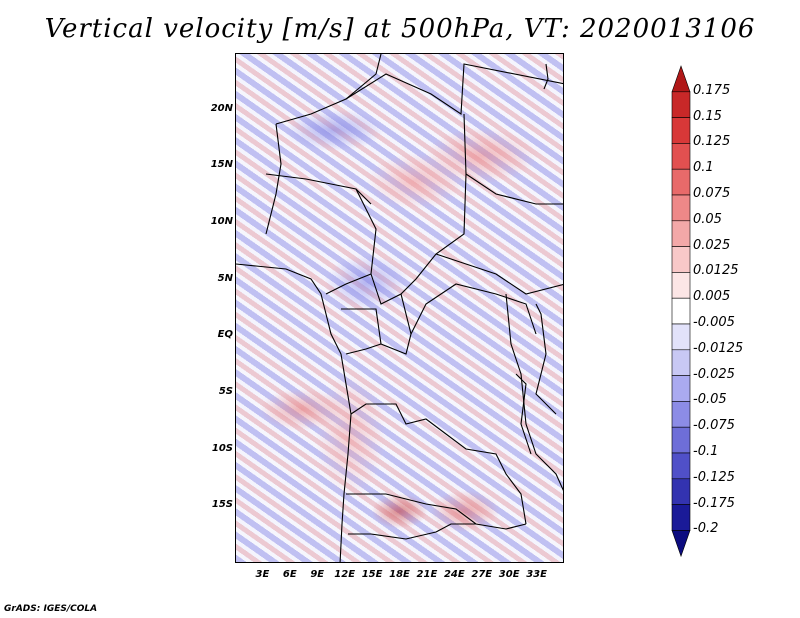 The width and height of the screenshot is (800, 618). Describe the element at coordinates (714, 426) in the screenshot. I see `colorbar-label: -0.075` at that location.